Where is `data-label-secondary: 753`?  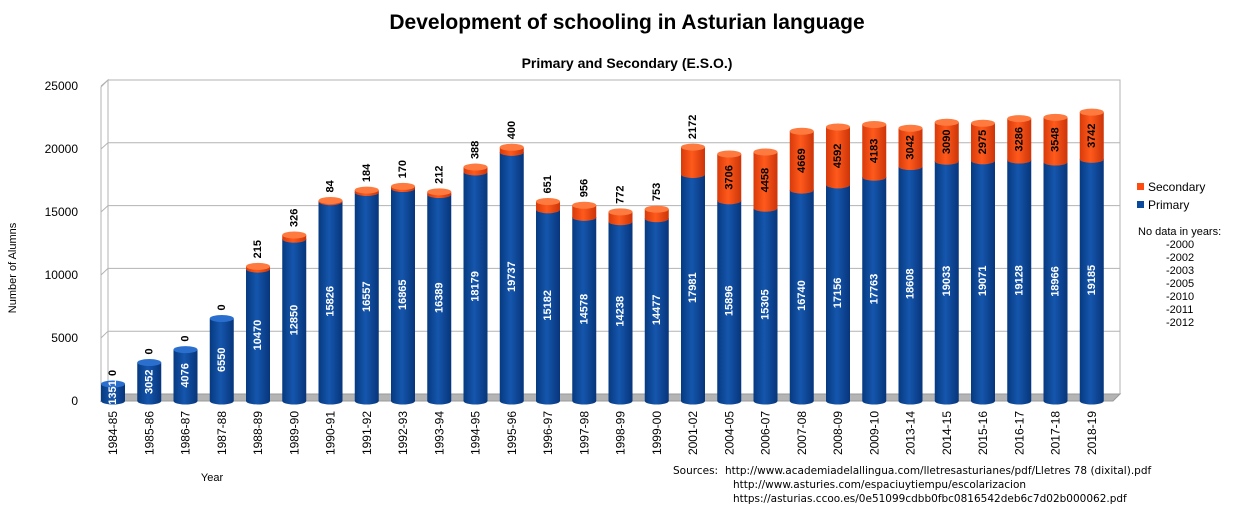
data-label-secondary: 753 is located at coordinates (657, 192).